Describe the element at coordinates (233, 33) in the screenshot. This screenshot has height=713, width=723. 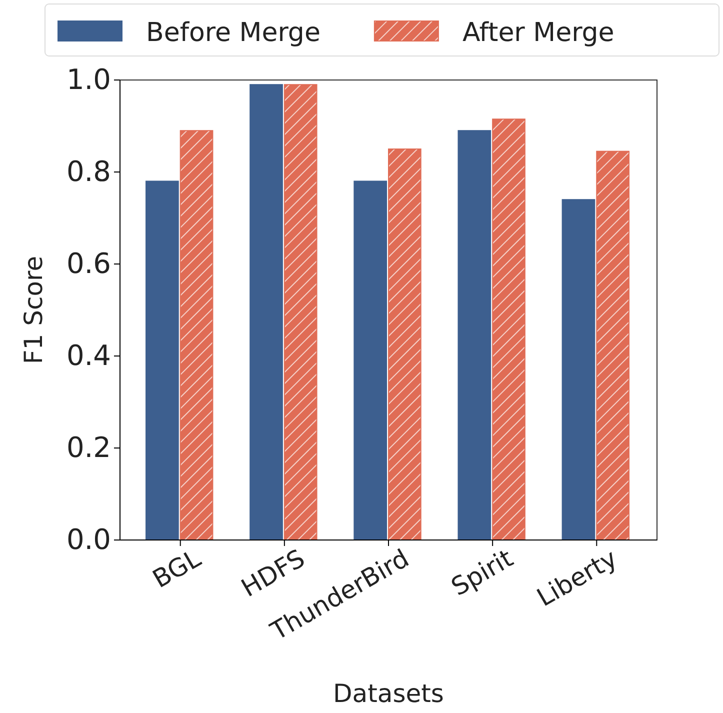
I see `legend-label: Before Merge` at that location.